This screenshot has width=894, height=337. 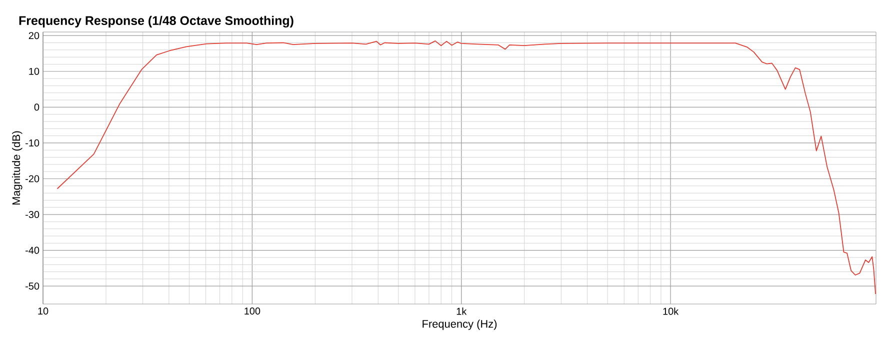 What do you see at coordinates (33, 142) in the screenshot?
I see `y-tick-label: -10` at bounding box center [33, 142].